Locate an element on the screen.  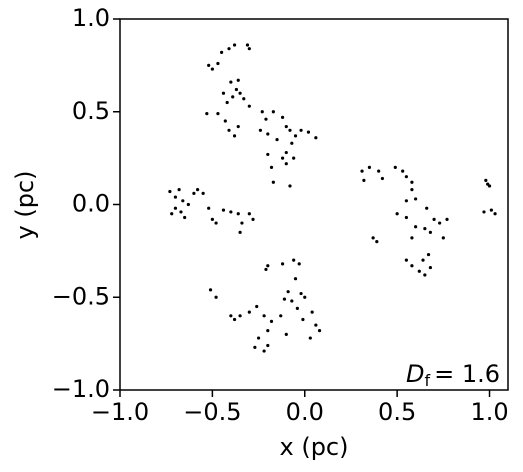
annotation-text: = 1.6 is located at coordinates (467, 374).